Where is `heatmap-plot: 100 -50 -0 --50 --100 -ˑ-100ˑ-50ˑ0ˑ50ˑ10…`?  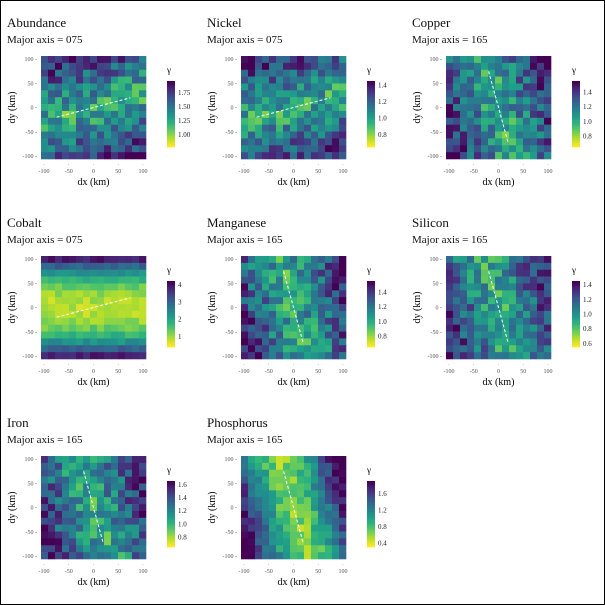 heatmap-plot: 100 -50 -0 --50 --100 -ˑ-100ˑ-50ˑ0ˑ50ˑ10… is located at coordinates (94, 322).